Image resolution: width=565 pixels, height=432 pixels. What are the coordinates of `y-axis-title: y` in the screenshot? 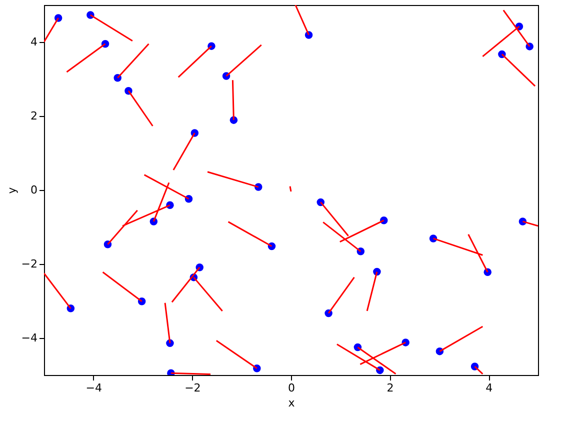 It's located at (11, 190).